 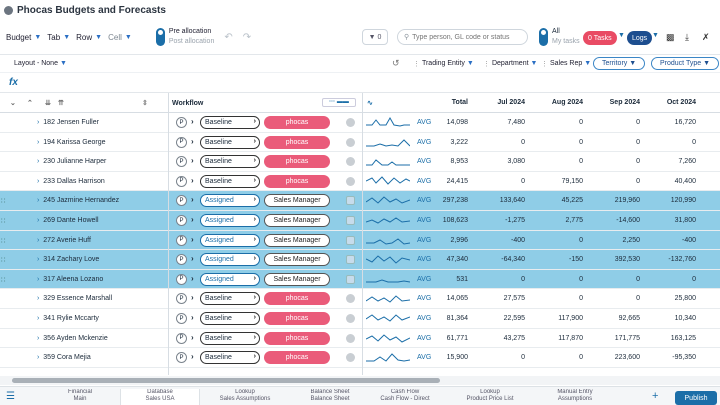 I want to click on sheet-tab: Database Sales USA, so click(x=160, y=397).